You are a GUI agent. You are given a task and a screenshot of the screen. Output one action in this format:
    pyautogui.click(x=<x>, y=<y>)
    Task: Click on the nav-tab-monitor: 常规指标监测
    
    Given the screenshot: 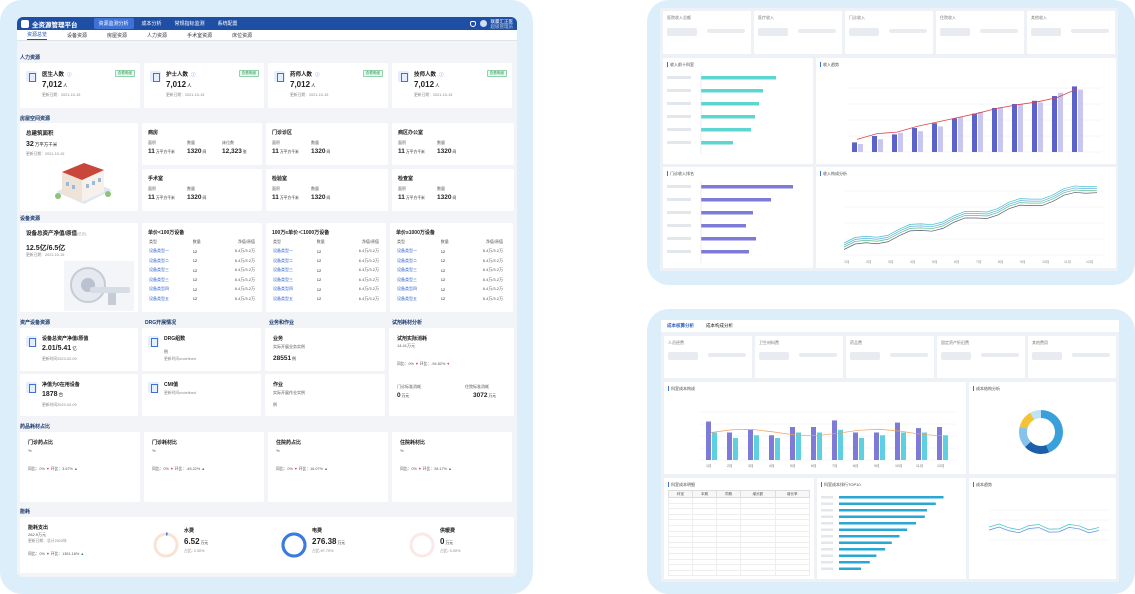 What is the action you would take?
    pyautogui.click(x=189, y=24)
    